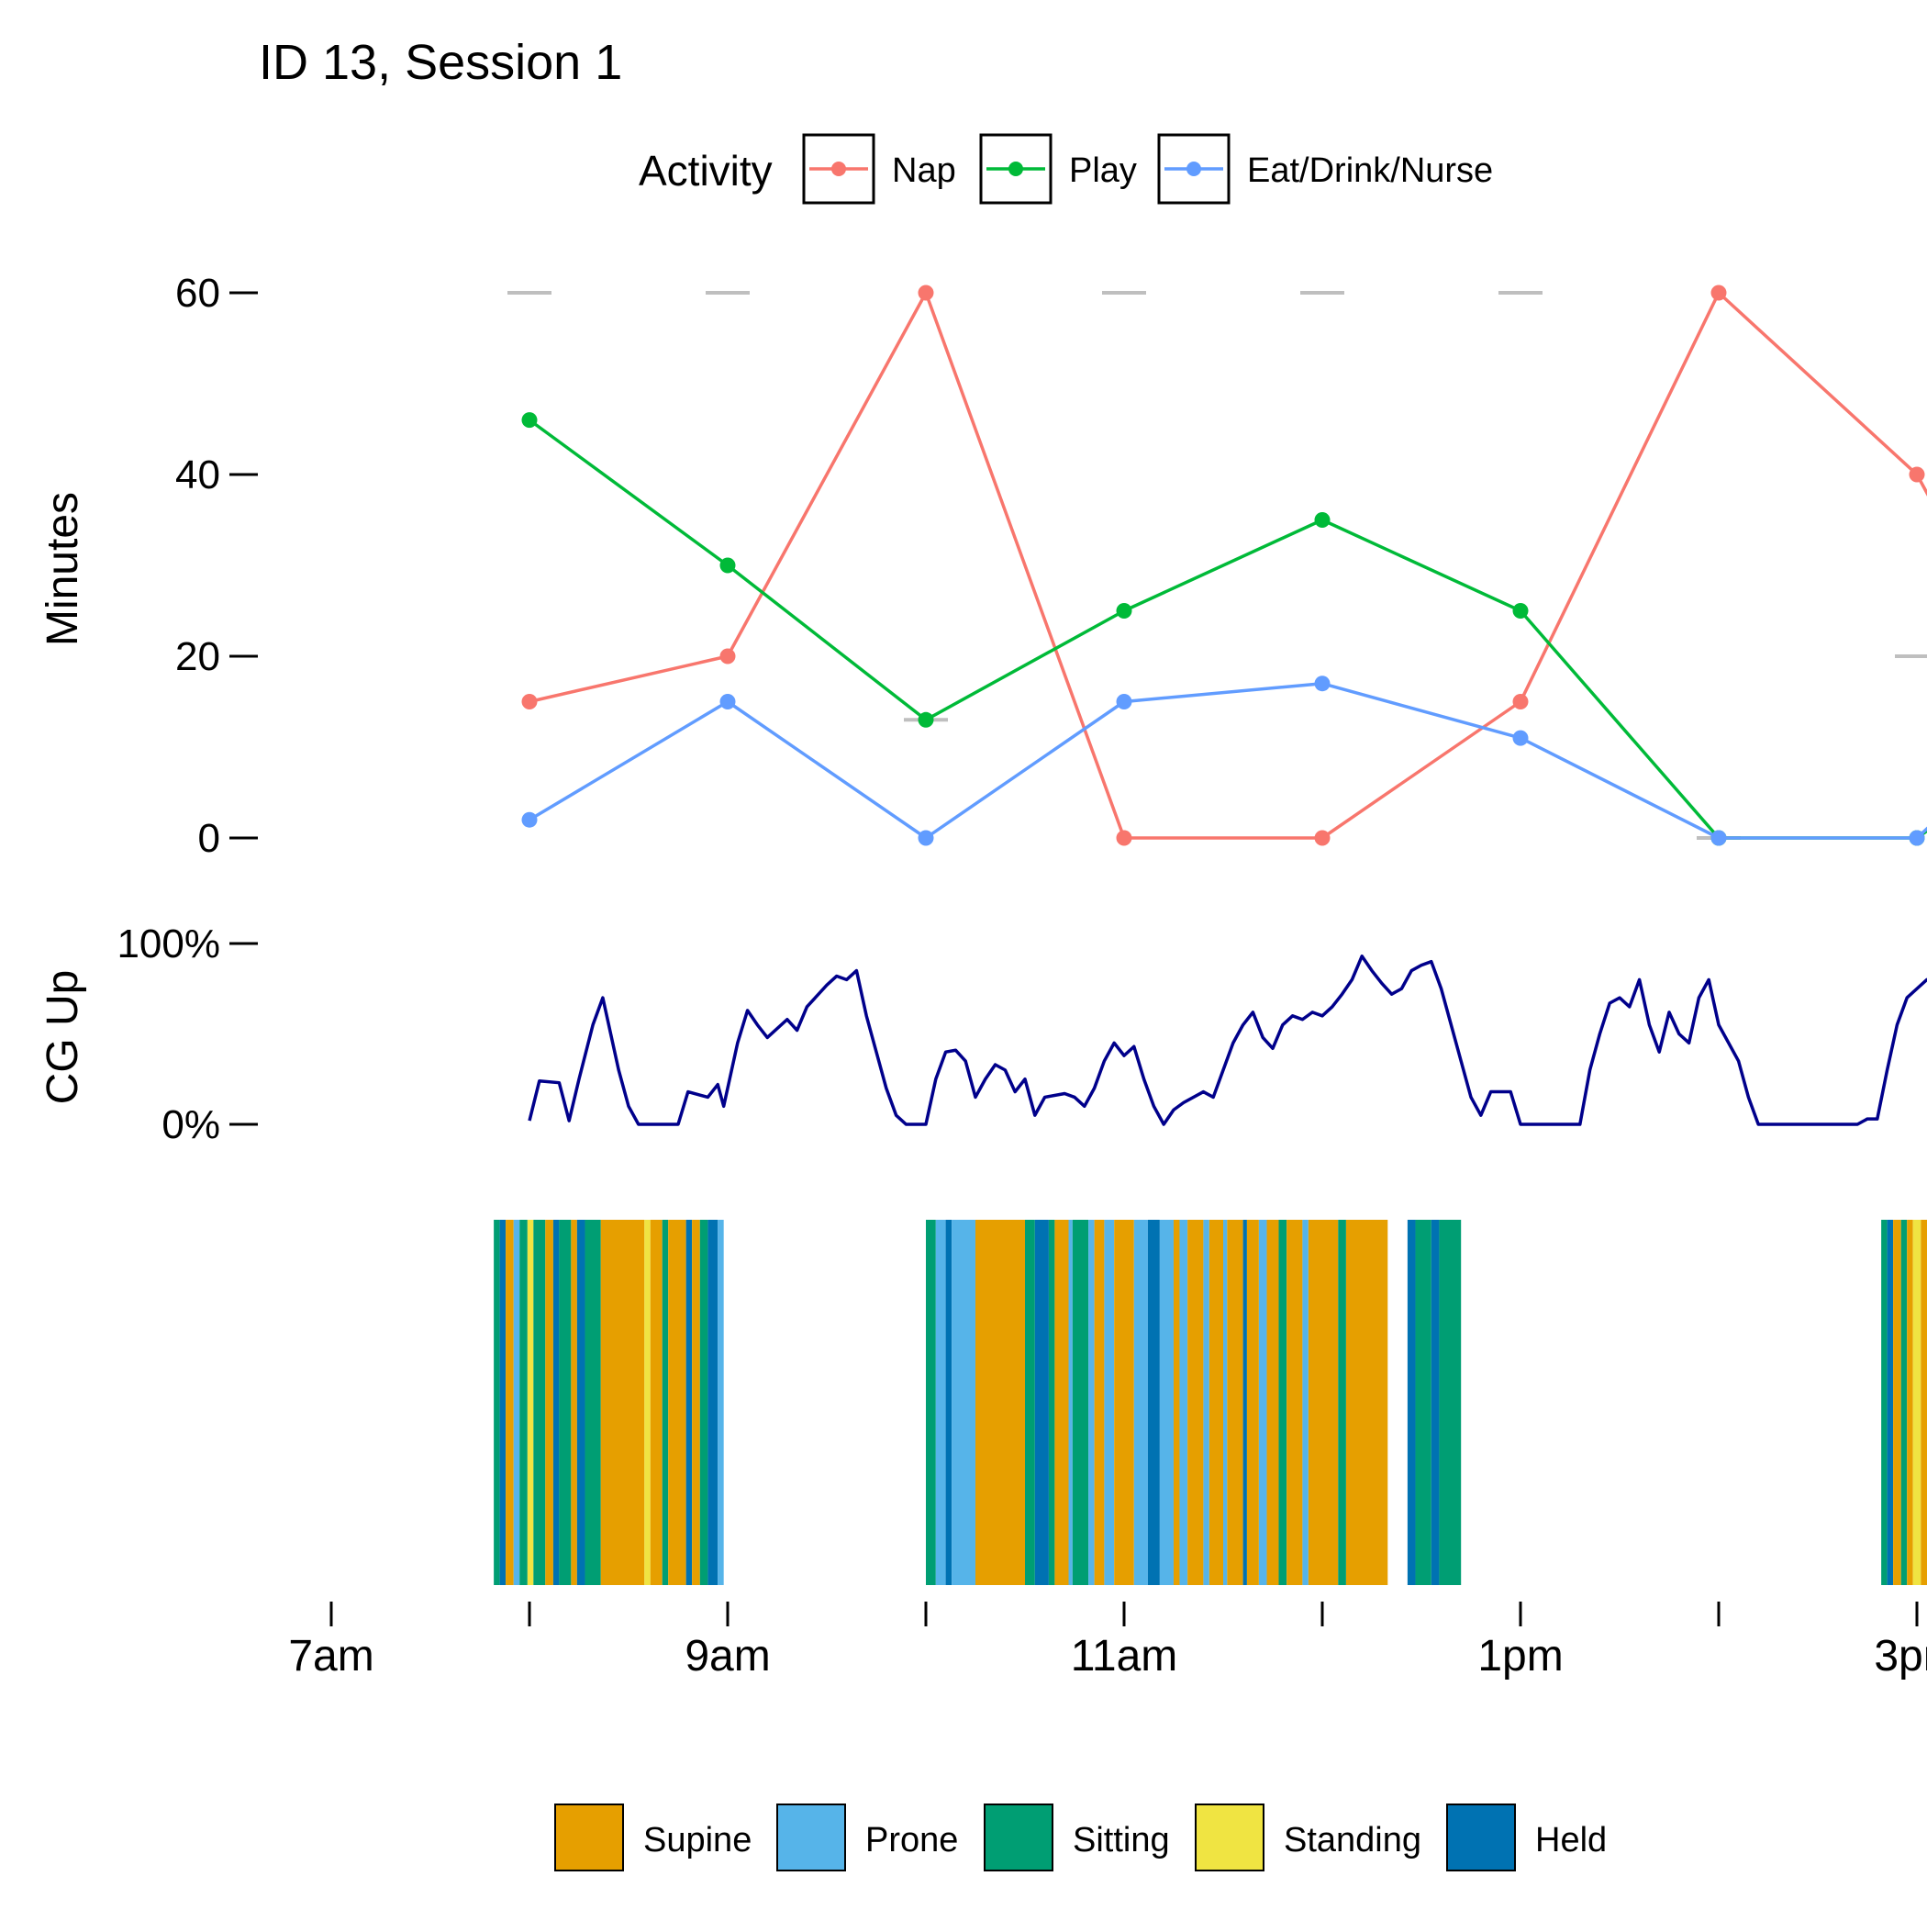  What do you see at coordinates (330, 1656) in the screenshot?
I see `x-tick-label-0: 7am` at bounding box center [330, 1656].